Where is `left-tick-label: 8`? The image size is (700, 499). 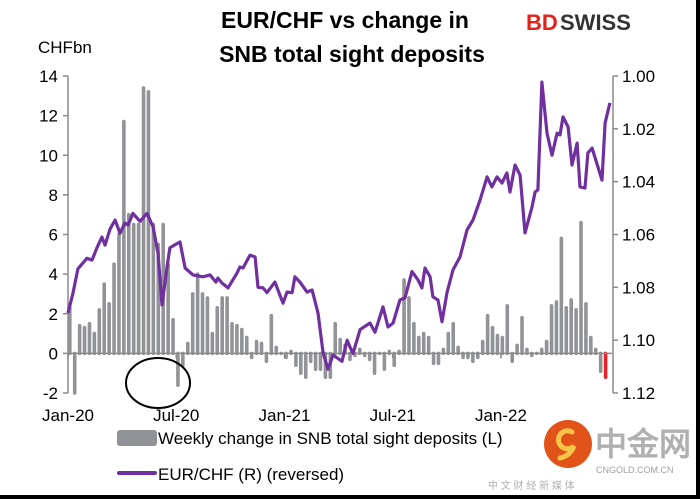
left-tick-label: 8 is located at coordinates (53, 195).